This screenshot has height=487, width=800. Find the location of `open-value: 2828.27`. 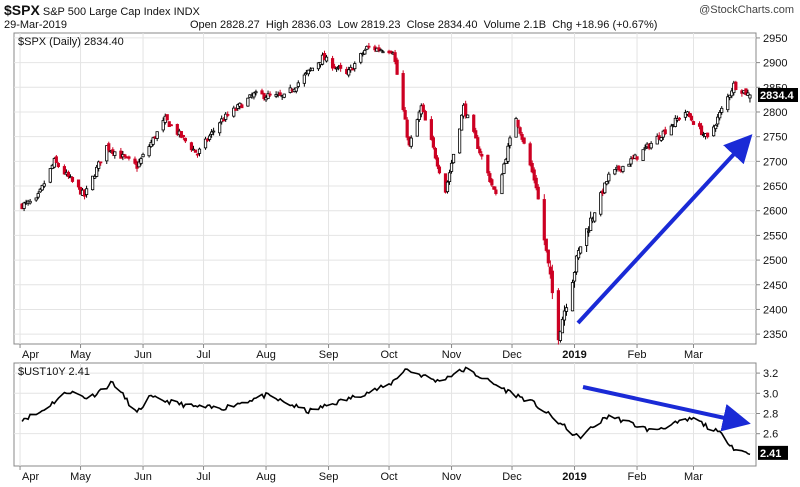

open-value: 2828.27 is located at coordinates (239, 25).